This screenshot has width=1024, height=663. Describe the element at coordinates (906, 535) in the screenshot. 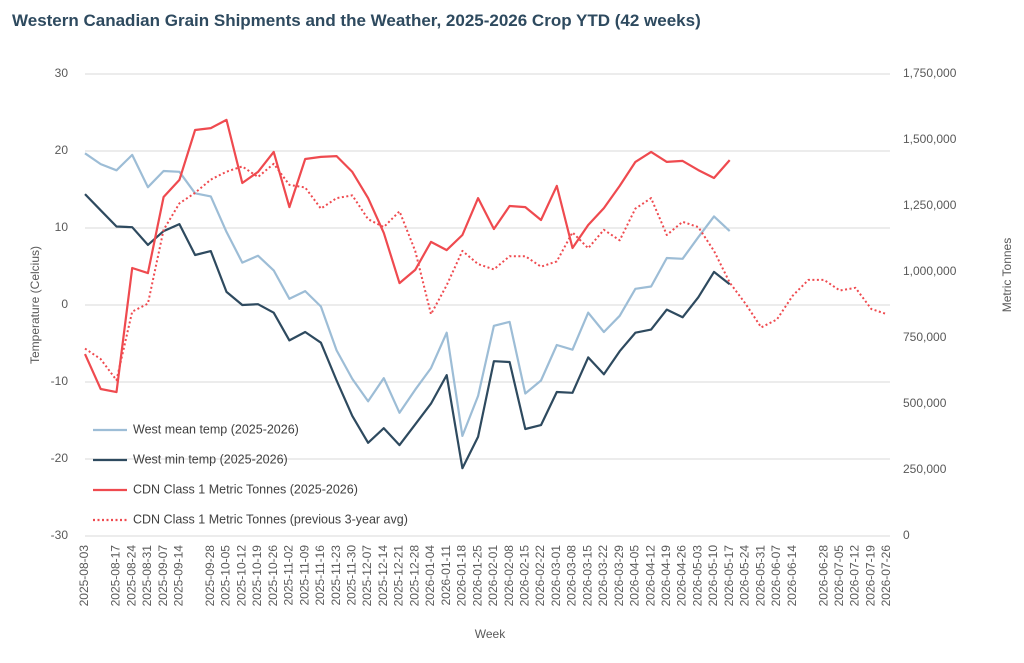

I see `y2-tick-label: 0` at that location.